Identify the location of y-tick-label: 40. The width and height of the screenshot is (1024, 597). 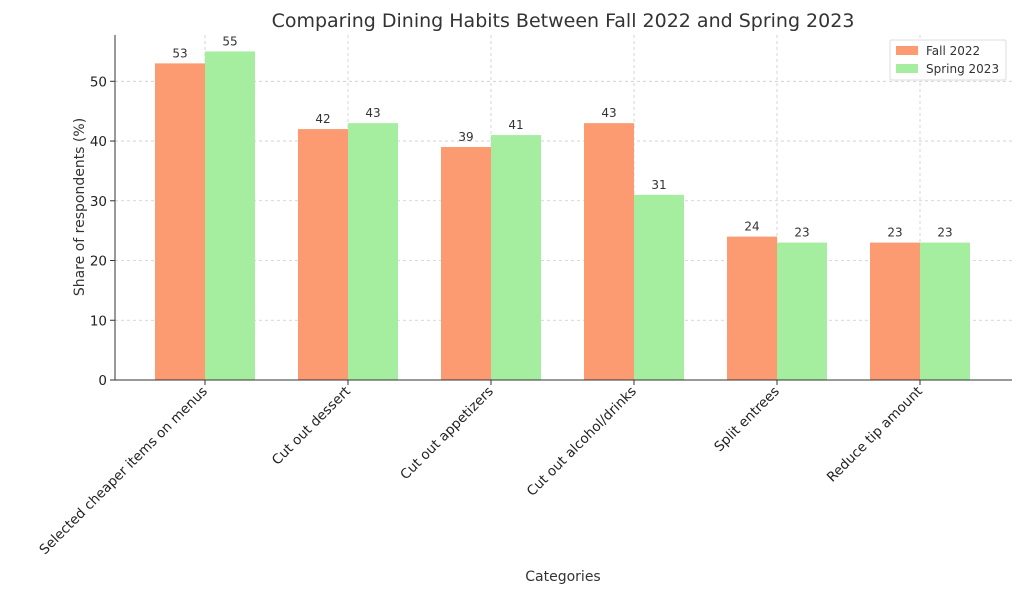
(98, 142).